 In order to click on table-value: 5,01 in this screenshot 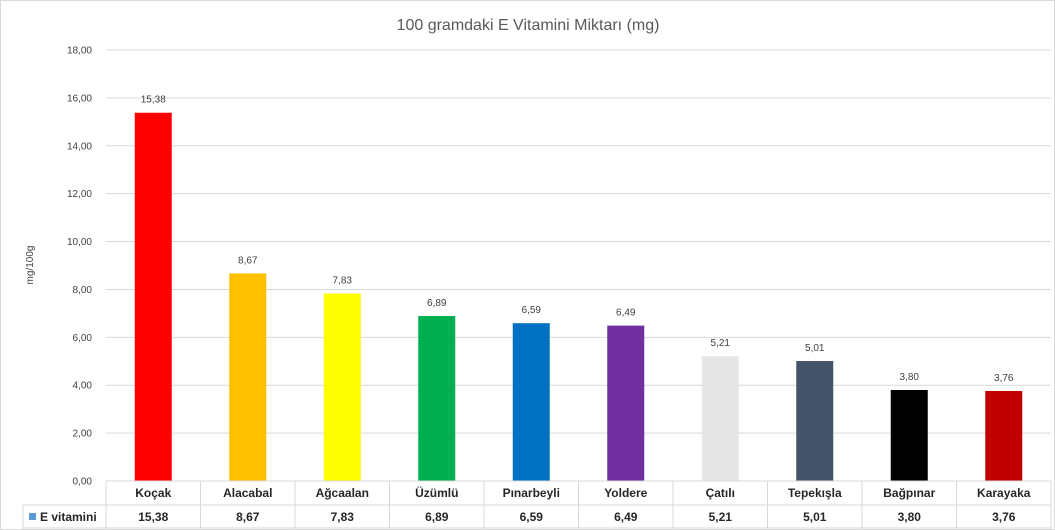, I will do `click(815, 517)`.